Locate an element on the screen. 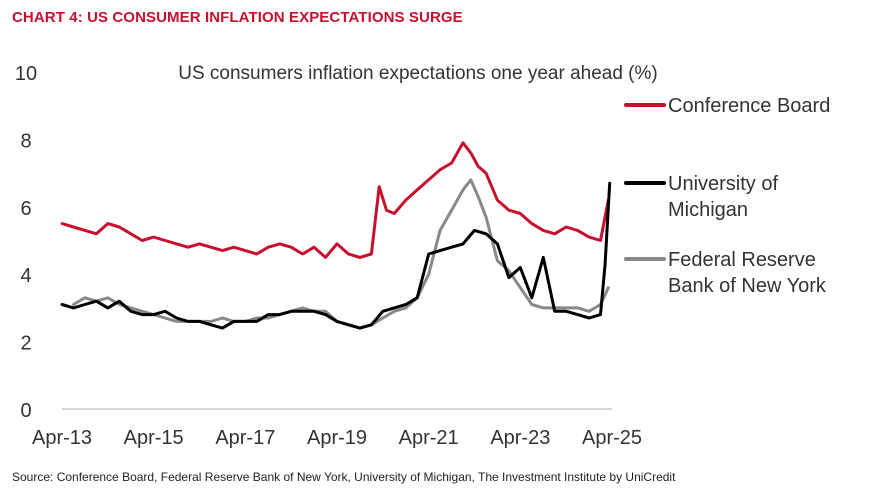 This screenshot has width=887, height=500. x-tick-label: Apr-15 is located at coordinates (154, 438).